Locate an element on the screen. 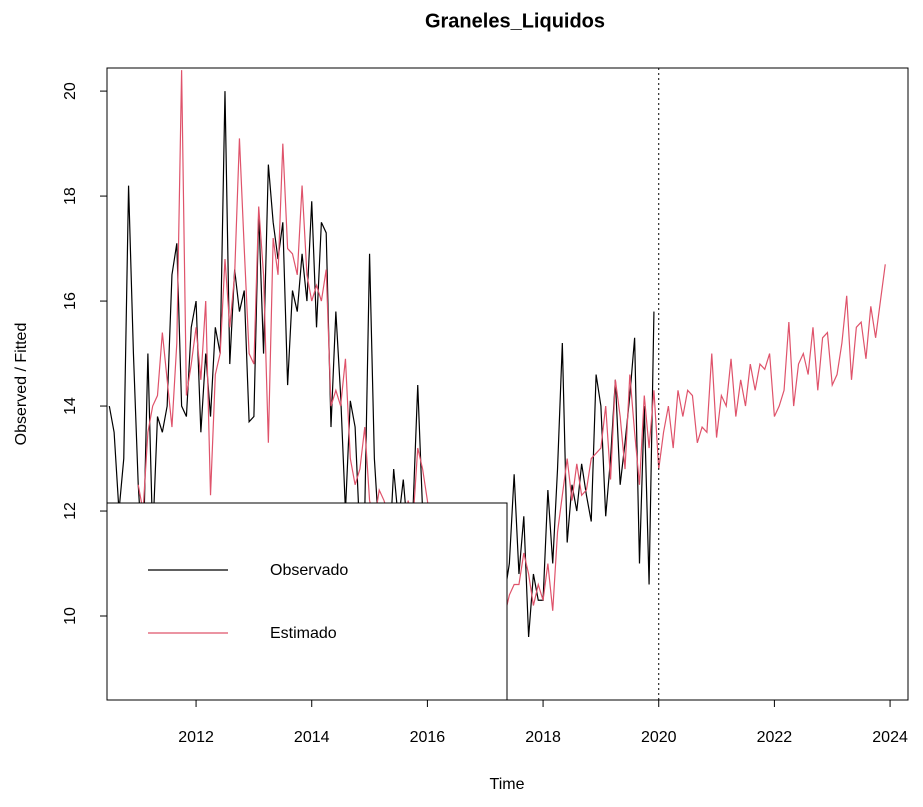 Image resolution: width=923 pixels, height=807 pixels. x-axis-label: Time is located at coordinates (507, 784).